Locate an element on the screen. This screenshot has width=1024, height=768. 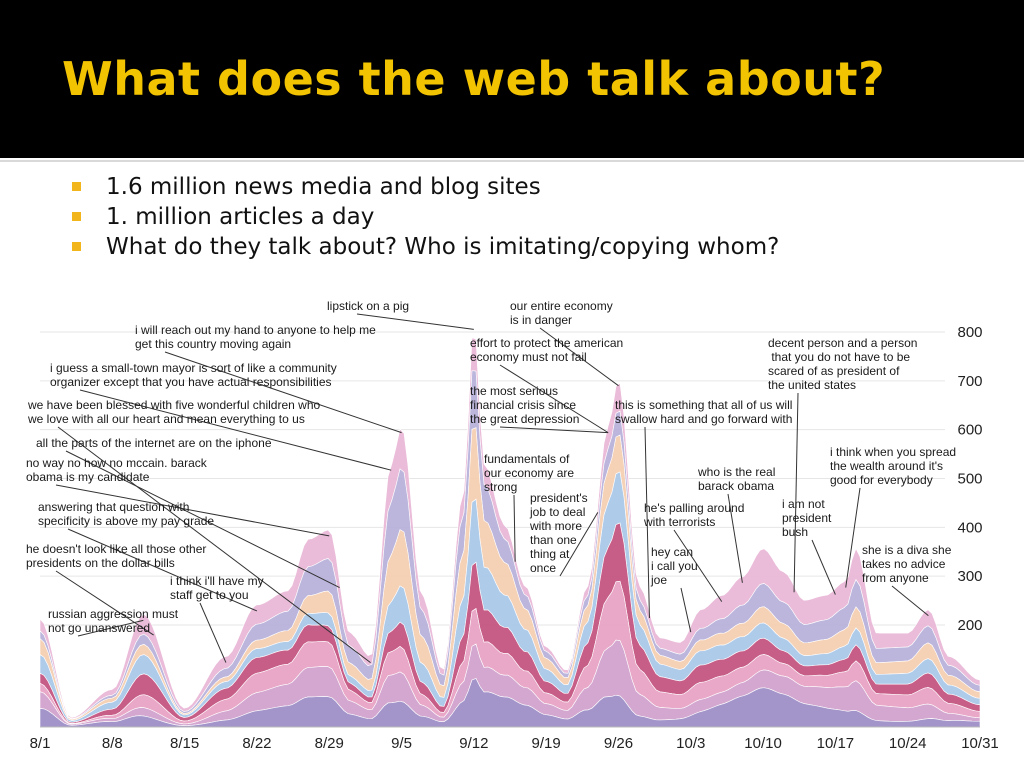
bullet-text: 1.6 million news media and blog sites is located at coordinates (323, 187).